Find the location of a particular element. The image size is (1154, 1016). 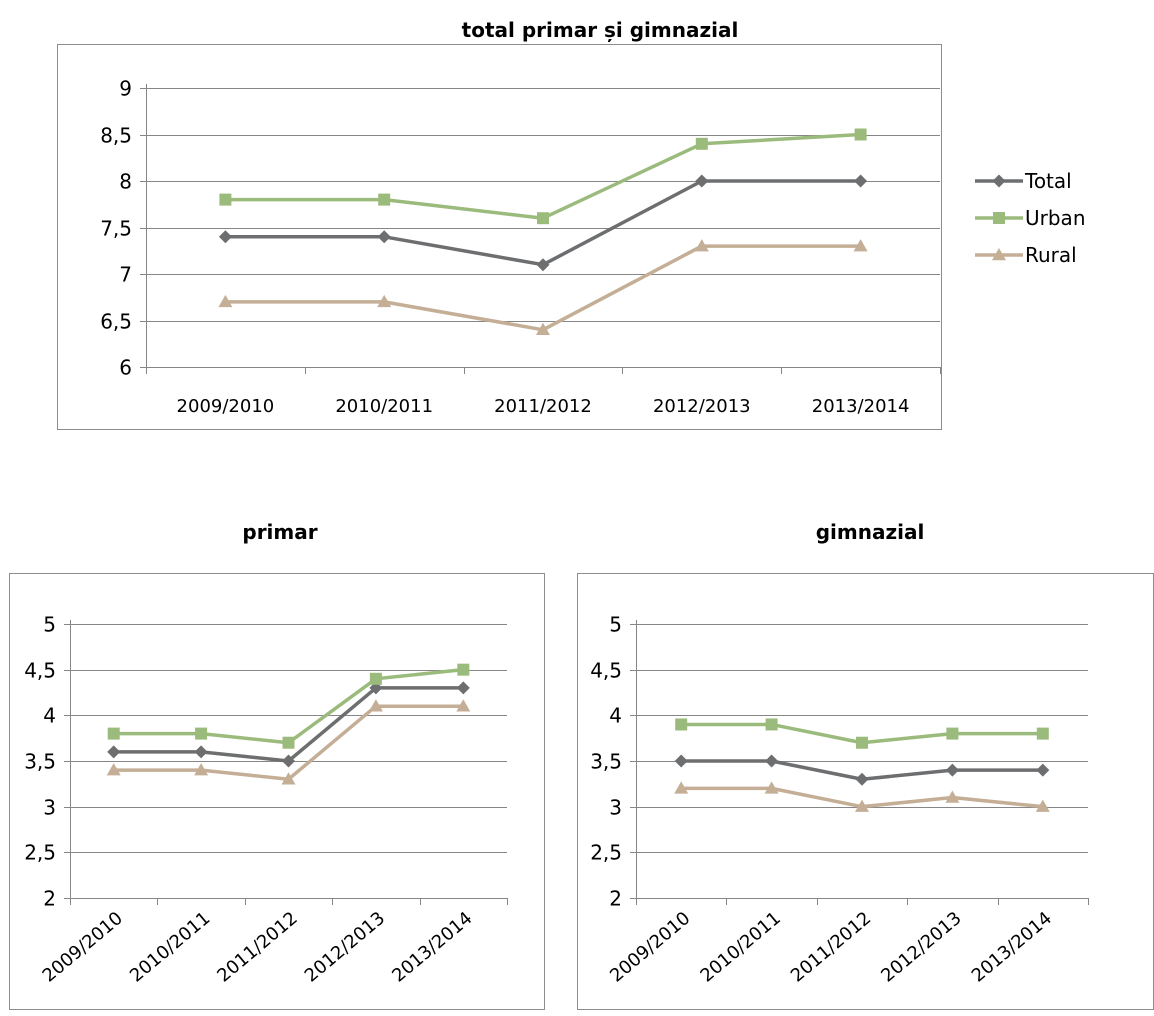

y-tick-label: 9 is located at coordinates (125, 89).